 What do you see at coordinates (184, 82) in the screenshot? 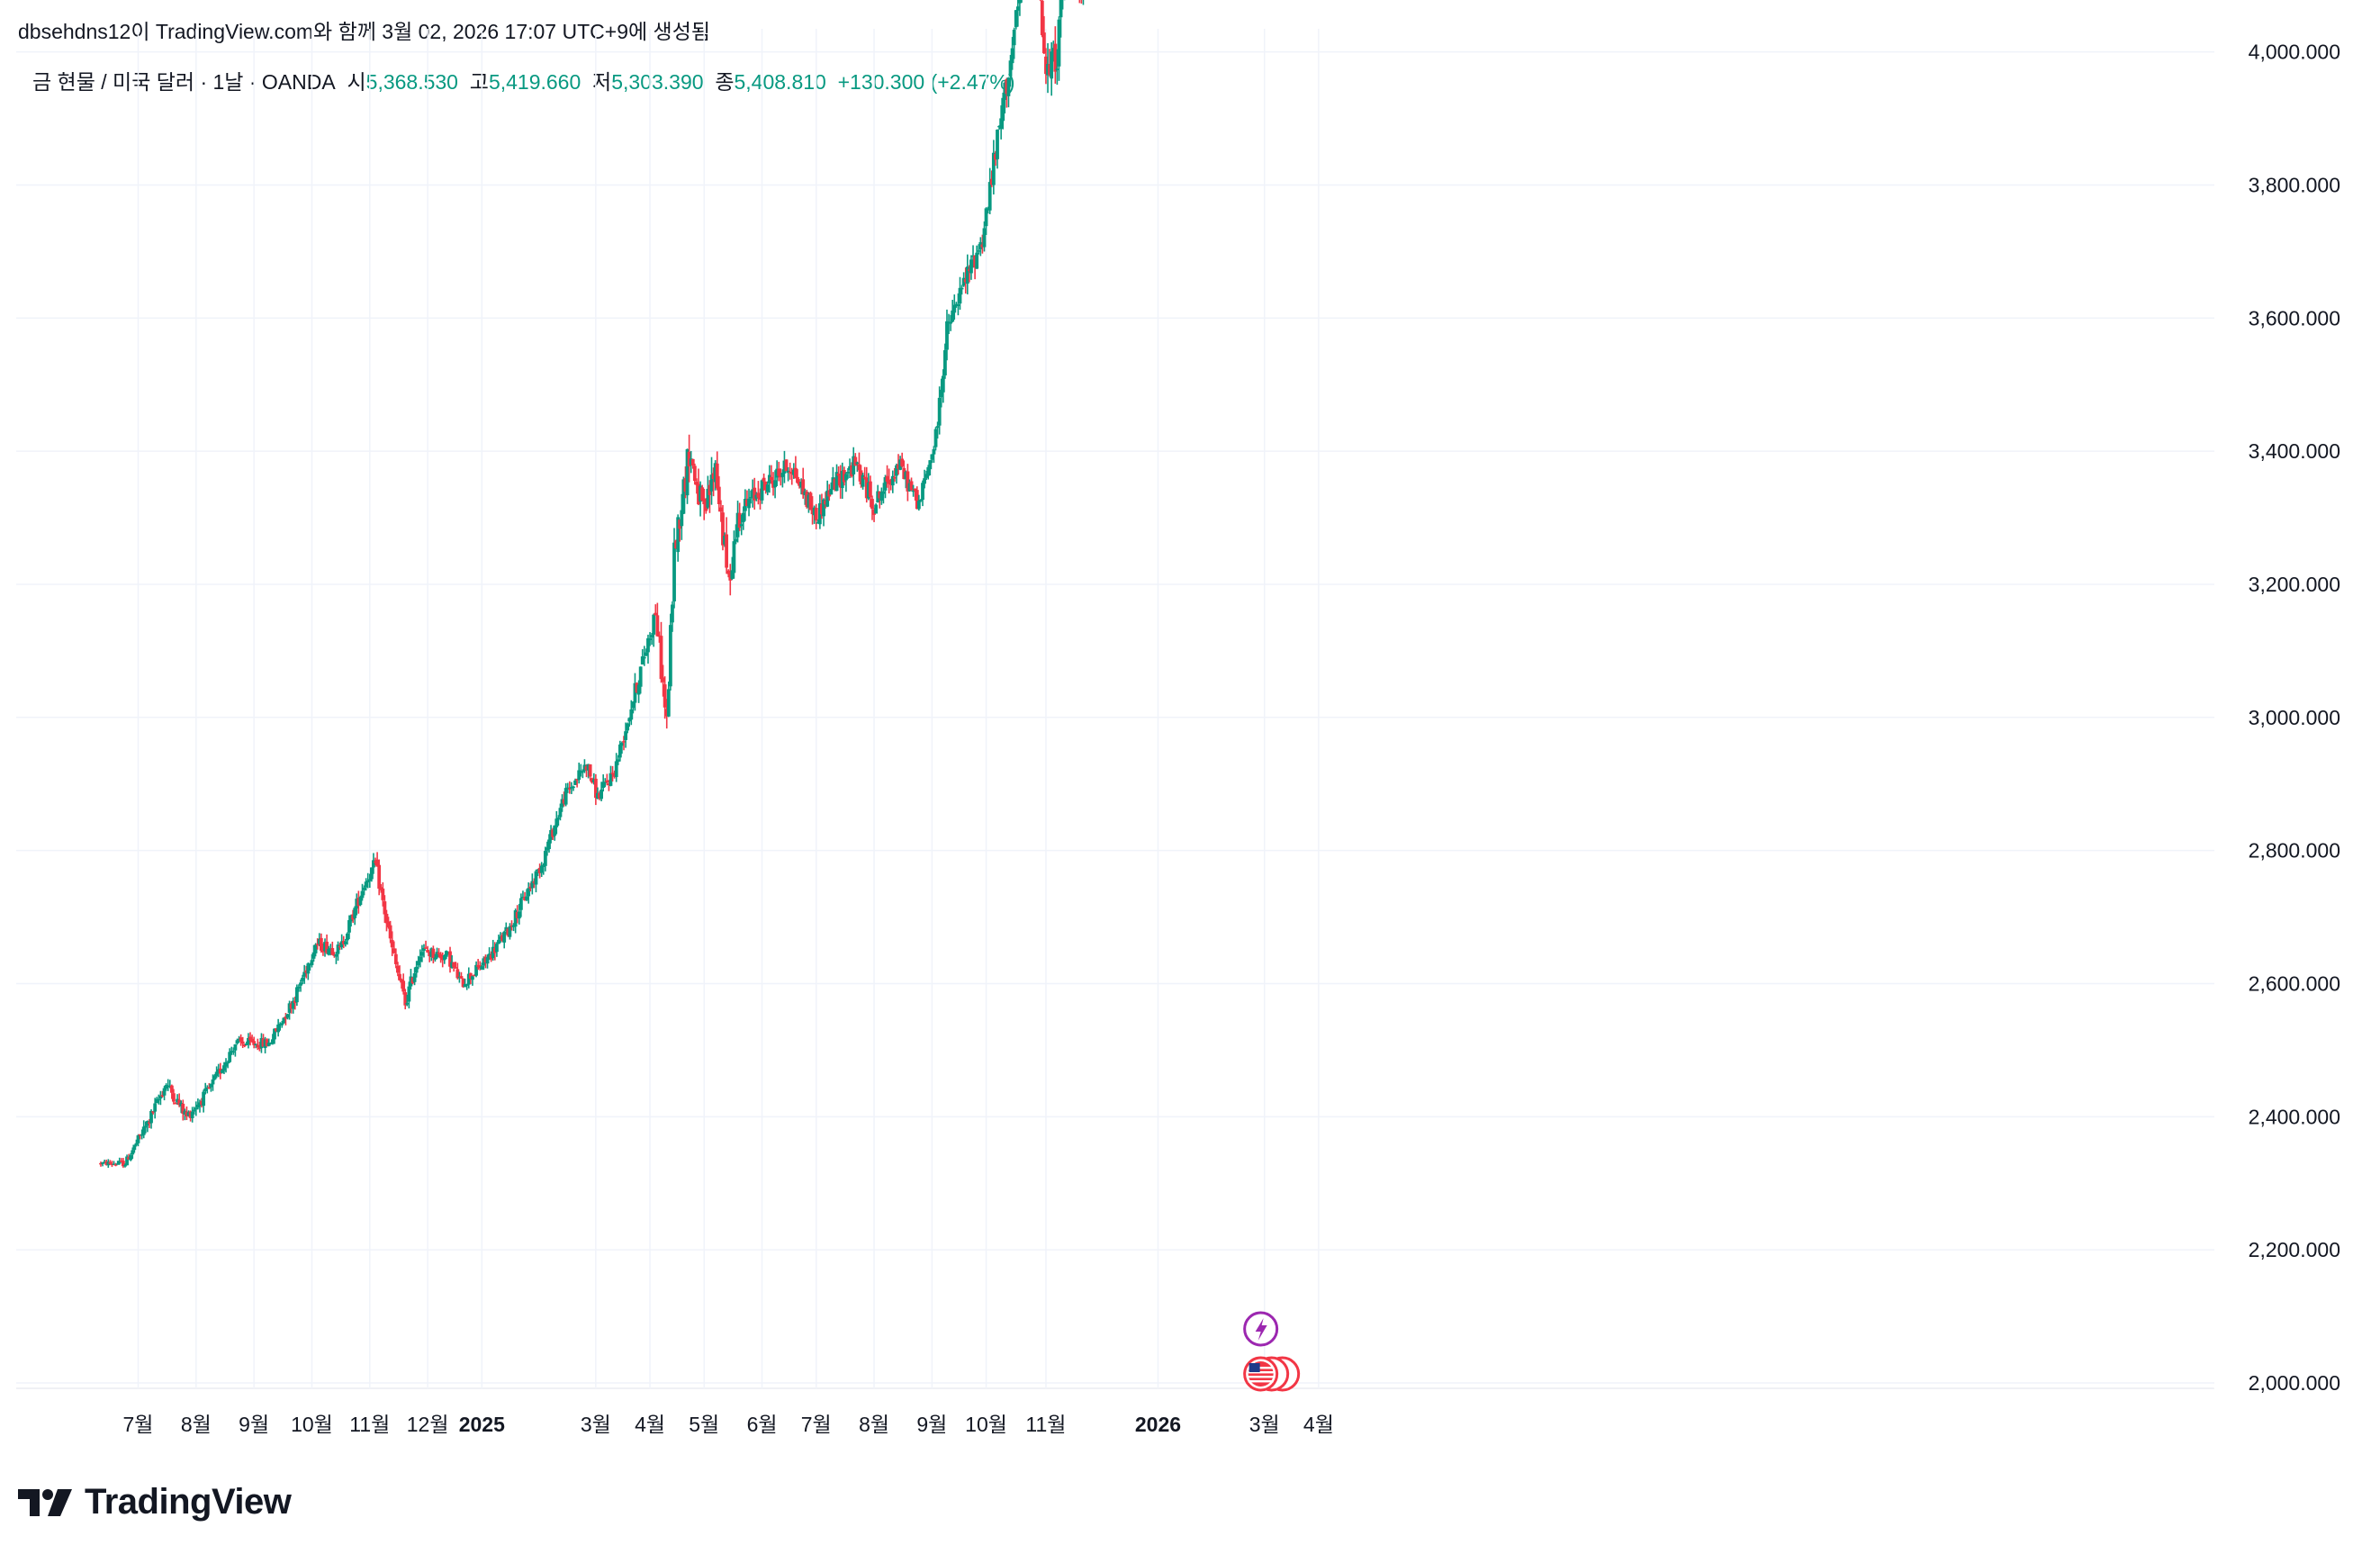
I see `symbol-description: 금 현물 / 미국 달러 · 1날 · OANDA` at bounding box center [184, 82].